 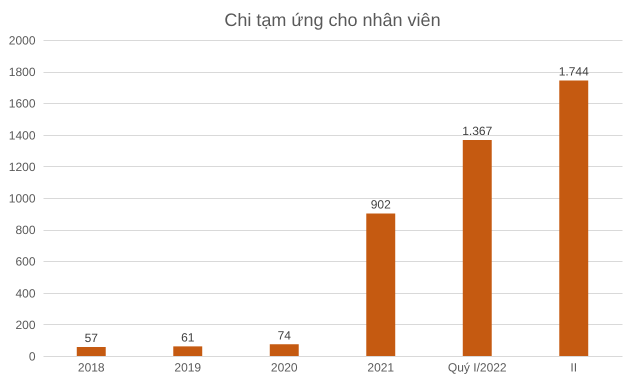 I want to click on y-tick-label: 1400, so click(x=22, y=135).